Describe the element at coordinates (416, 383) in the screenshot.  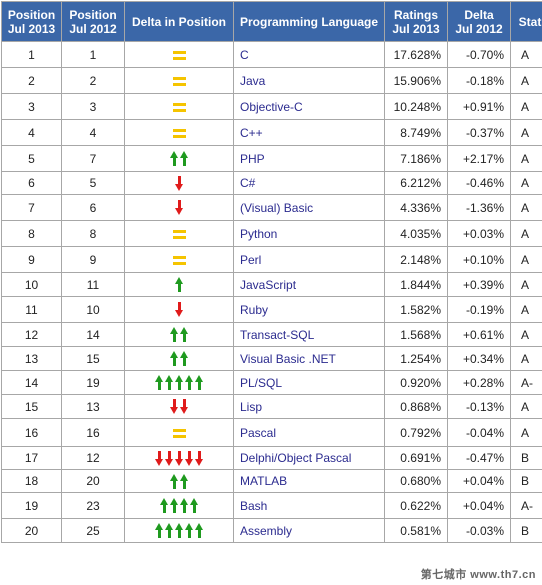
I see `rating-cell: 0.920%` at that location.